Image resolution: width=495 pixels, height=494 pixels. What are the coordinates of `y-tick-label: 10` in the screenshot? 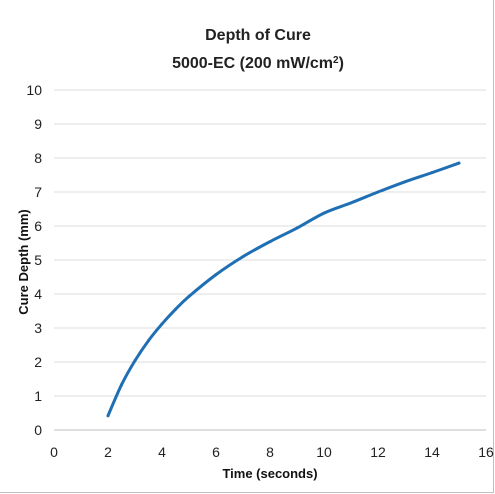 It's located at (34, 90).